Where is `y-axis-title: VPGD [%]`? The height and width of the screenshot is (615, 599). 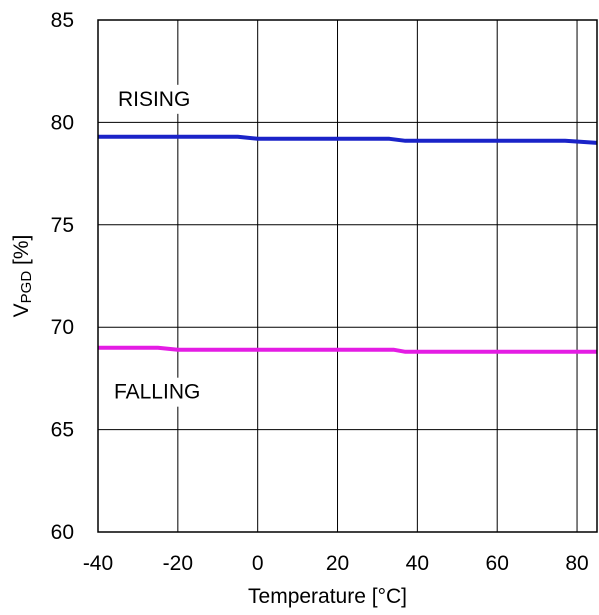 y-axis-title: VPGD [%] is located at coordinates (22, 276).